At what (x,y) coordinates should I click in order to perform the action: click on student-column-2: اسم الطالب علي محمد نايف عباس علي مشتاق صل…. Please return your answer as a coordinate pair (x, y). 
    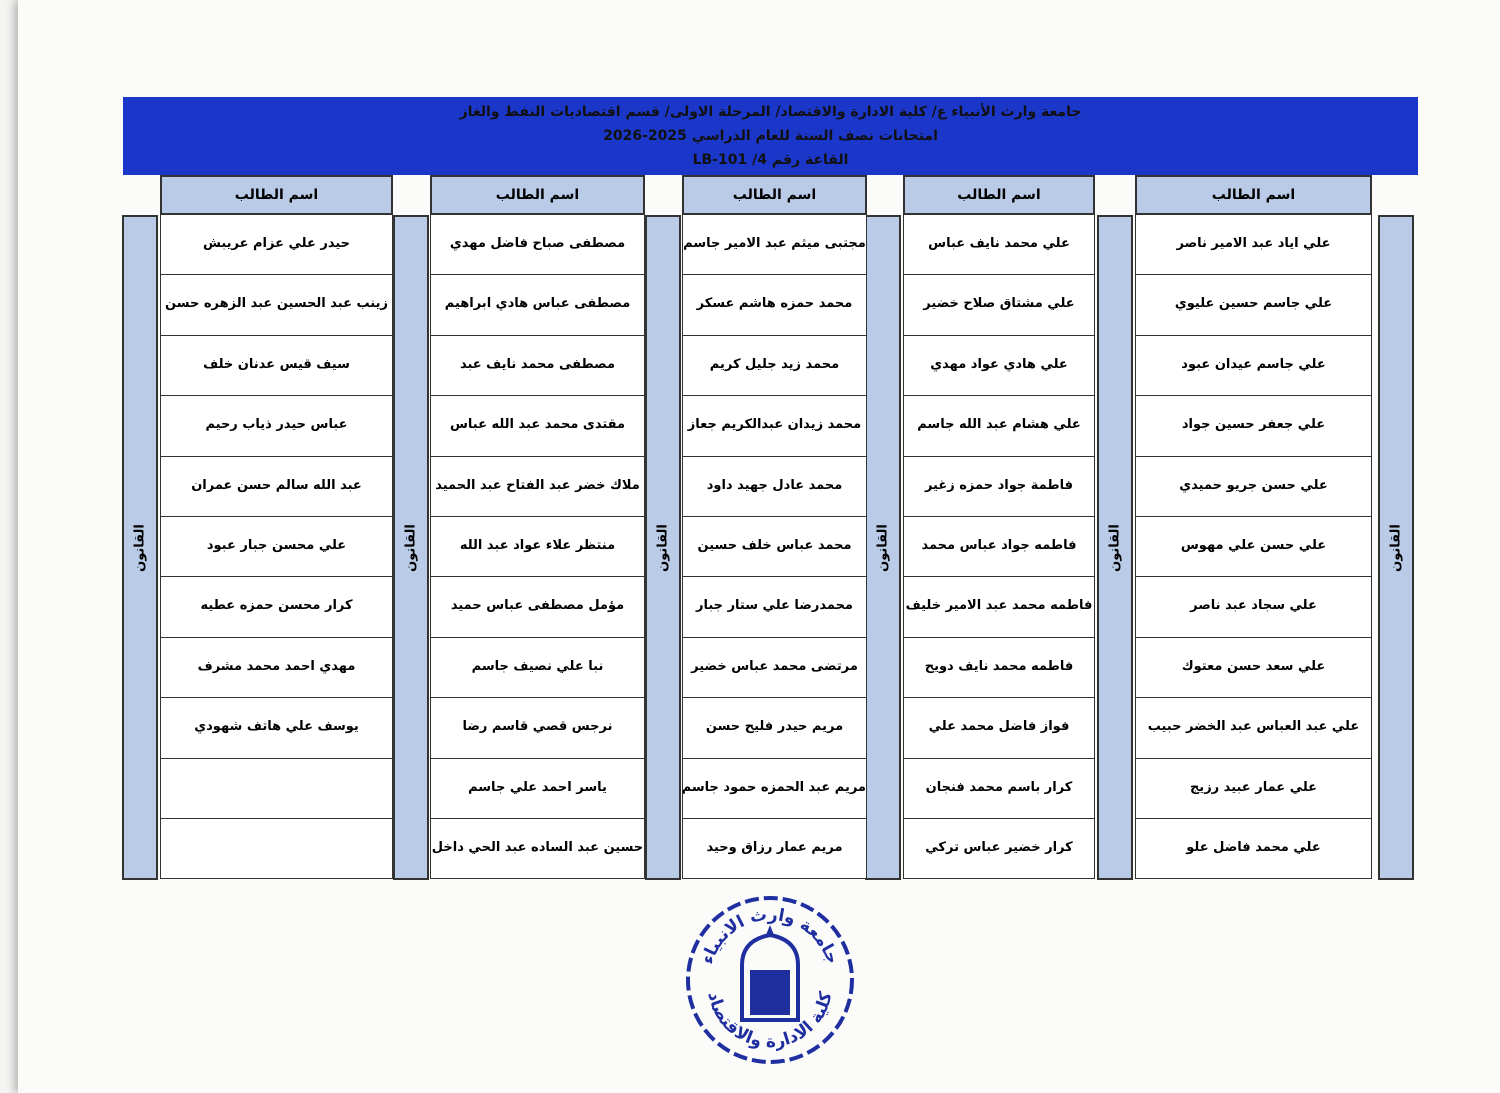
    Looking at the image, I should click on (999, 527).